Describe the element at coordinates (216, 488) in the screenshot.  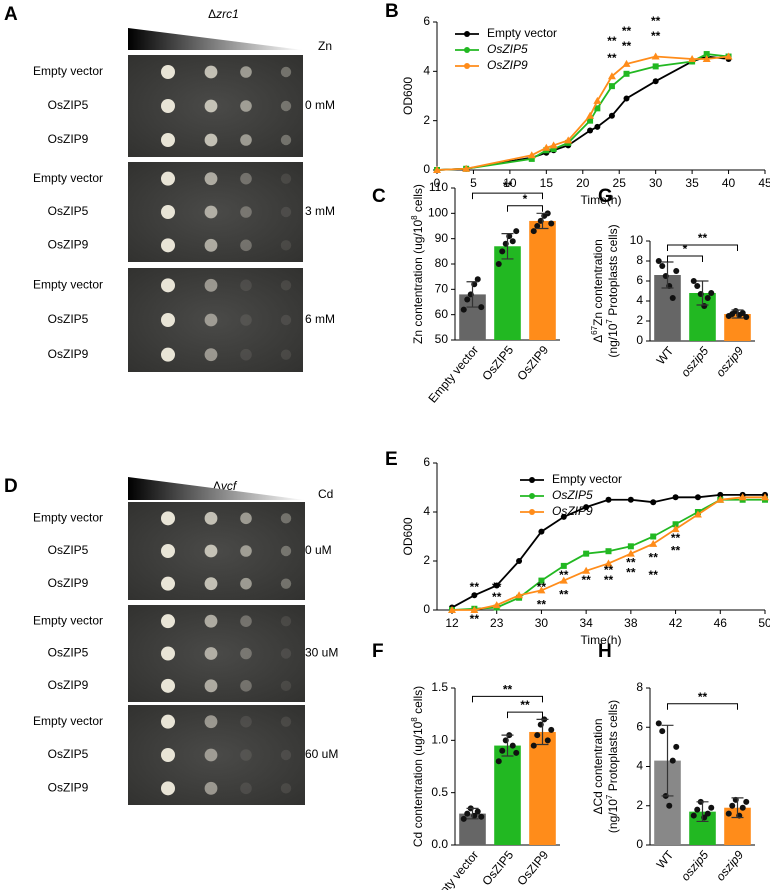
I see `dilution-wedge` at that location.